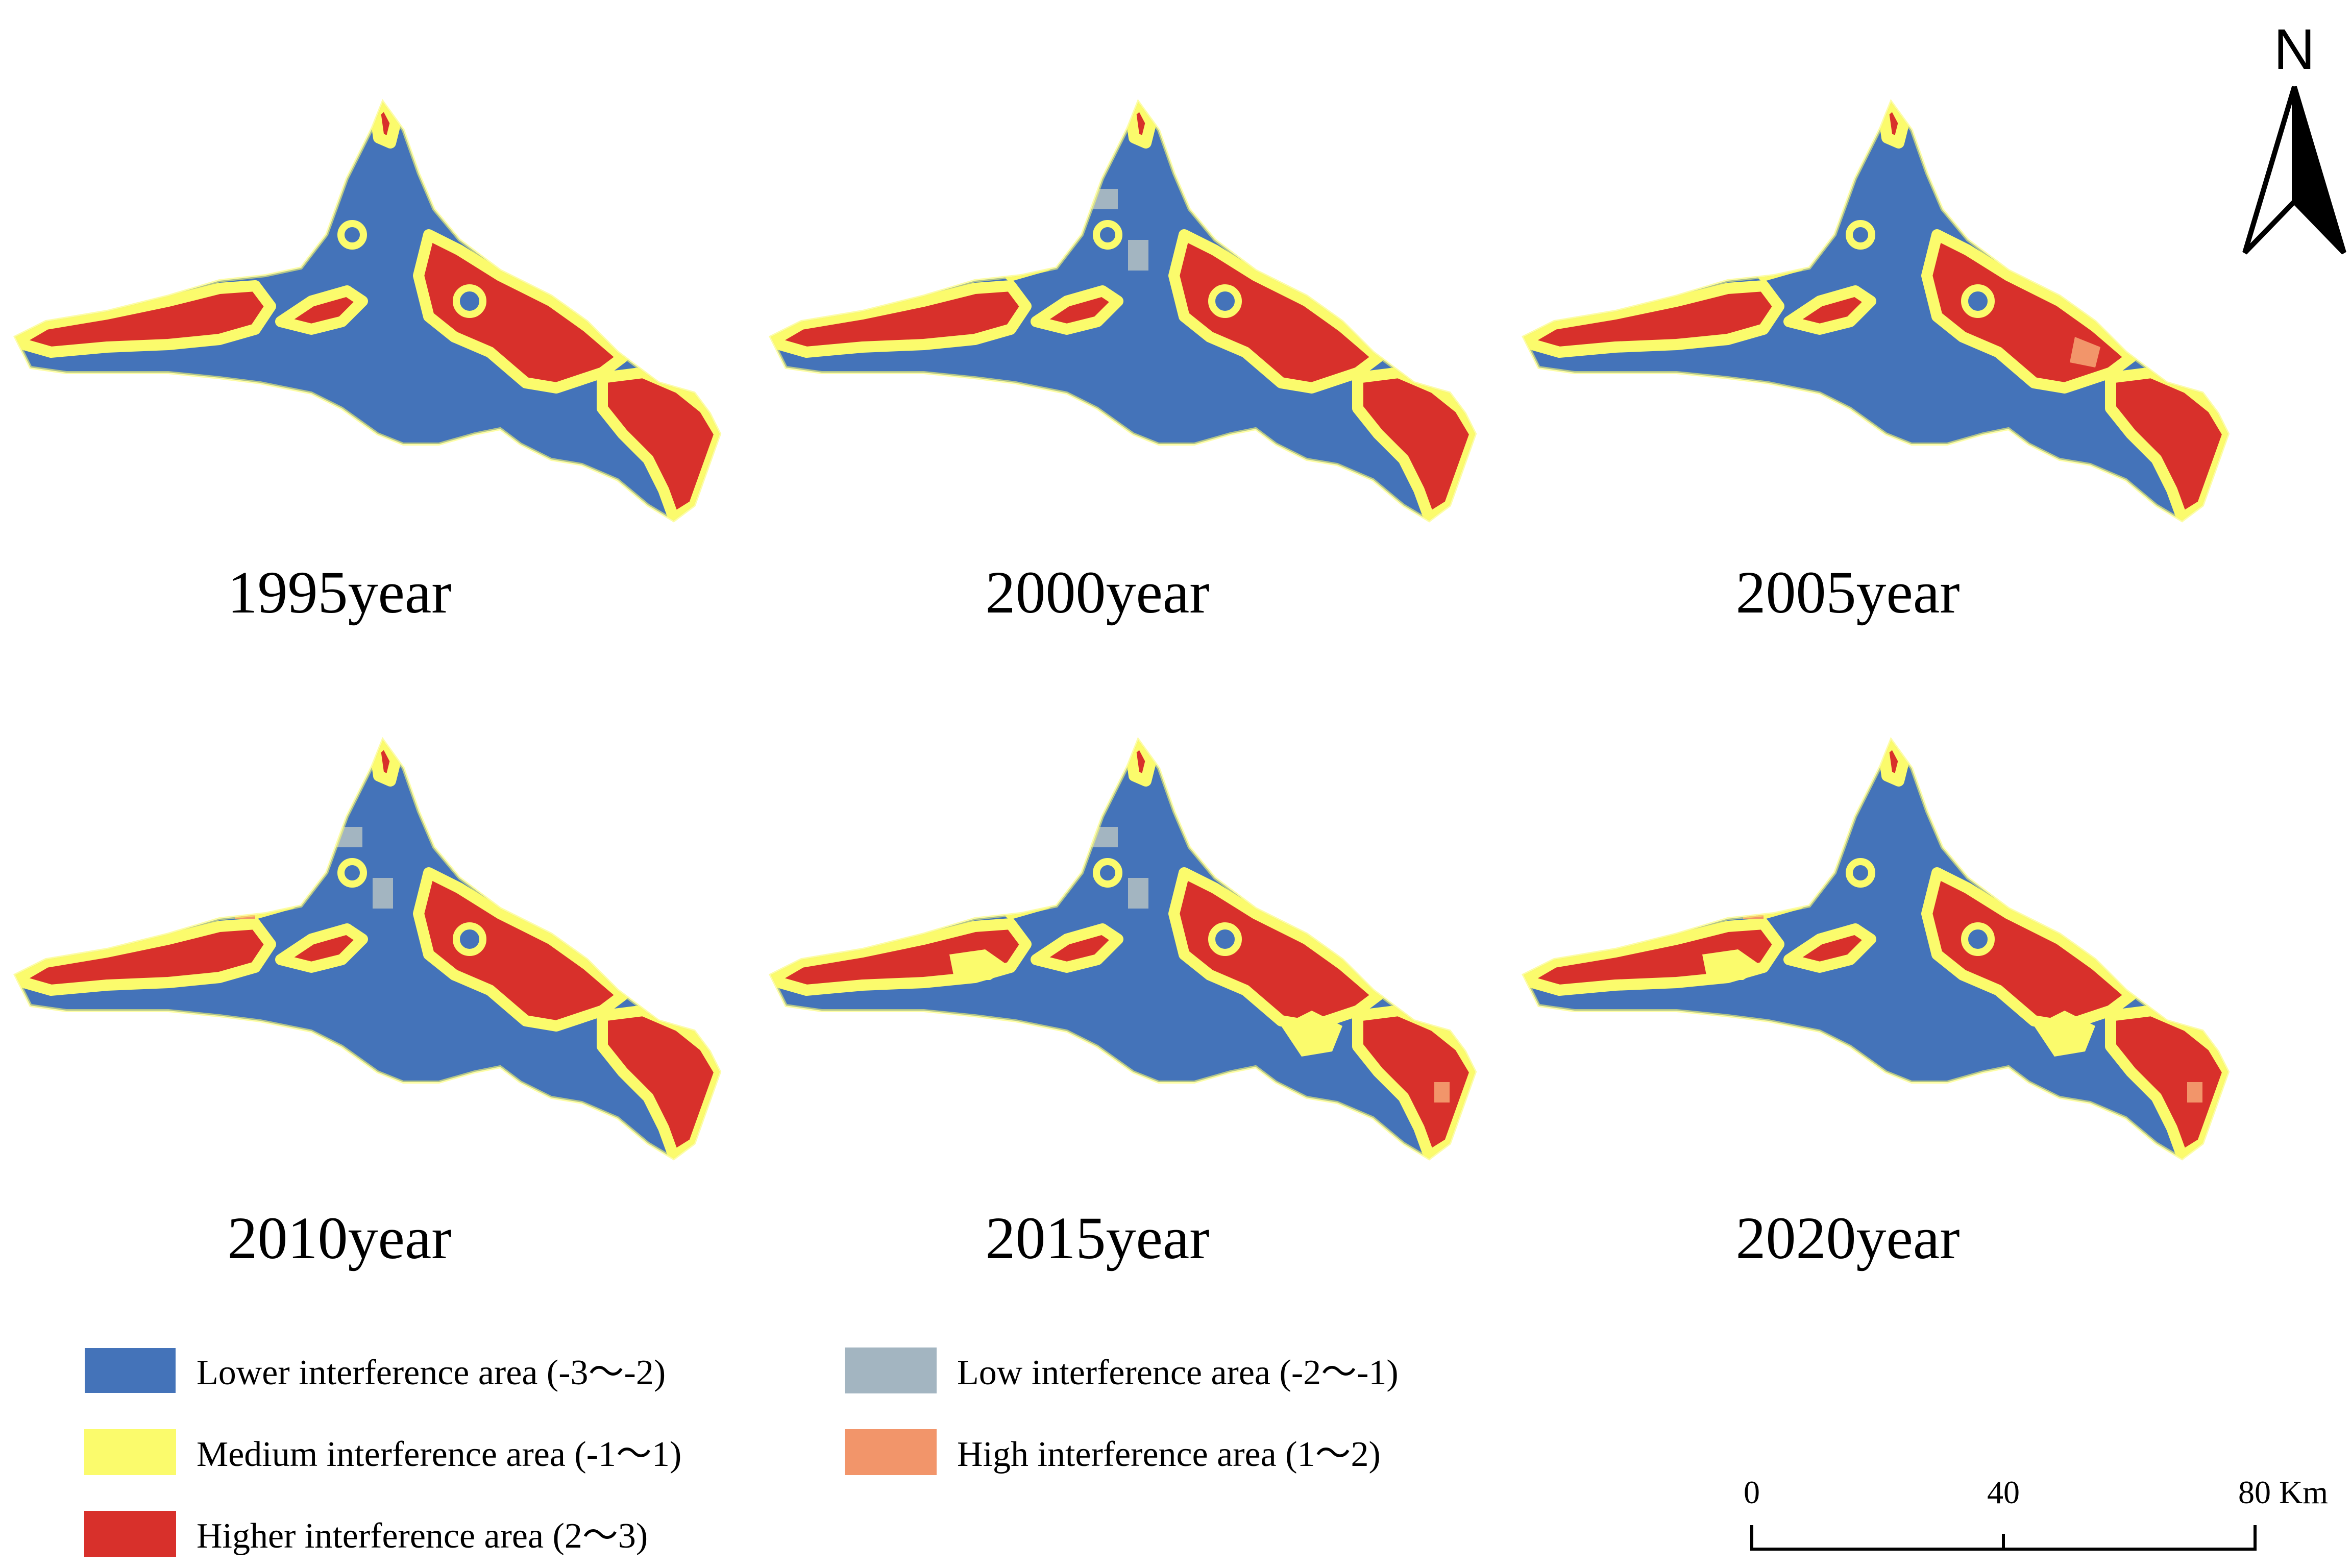  Describe the element at coordinates (1847, 1238) in the screenshot. I see `map-label-2020: 2020year` at that location.